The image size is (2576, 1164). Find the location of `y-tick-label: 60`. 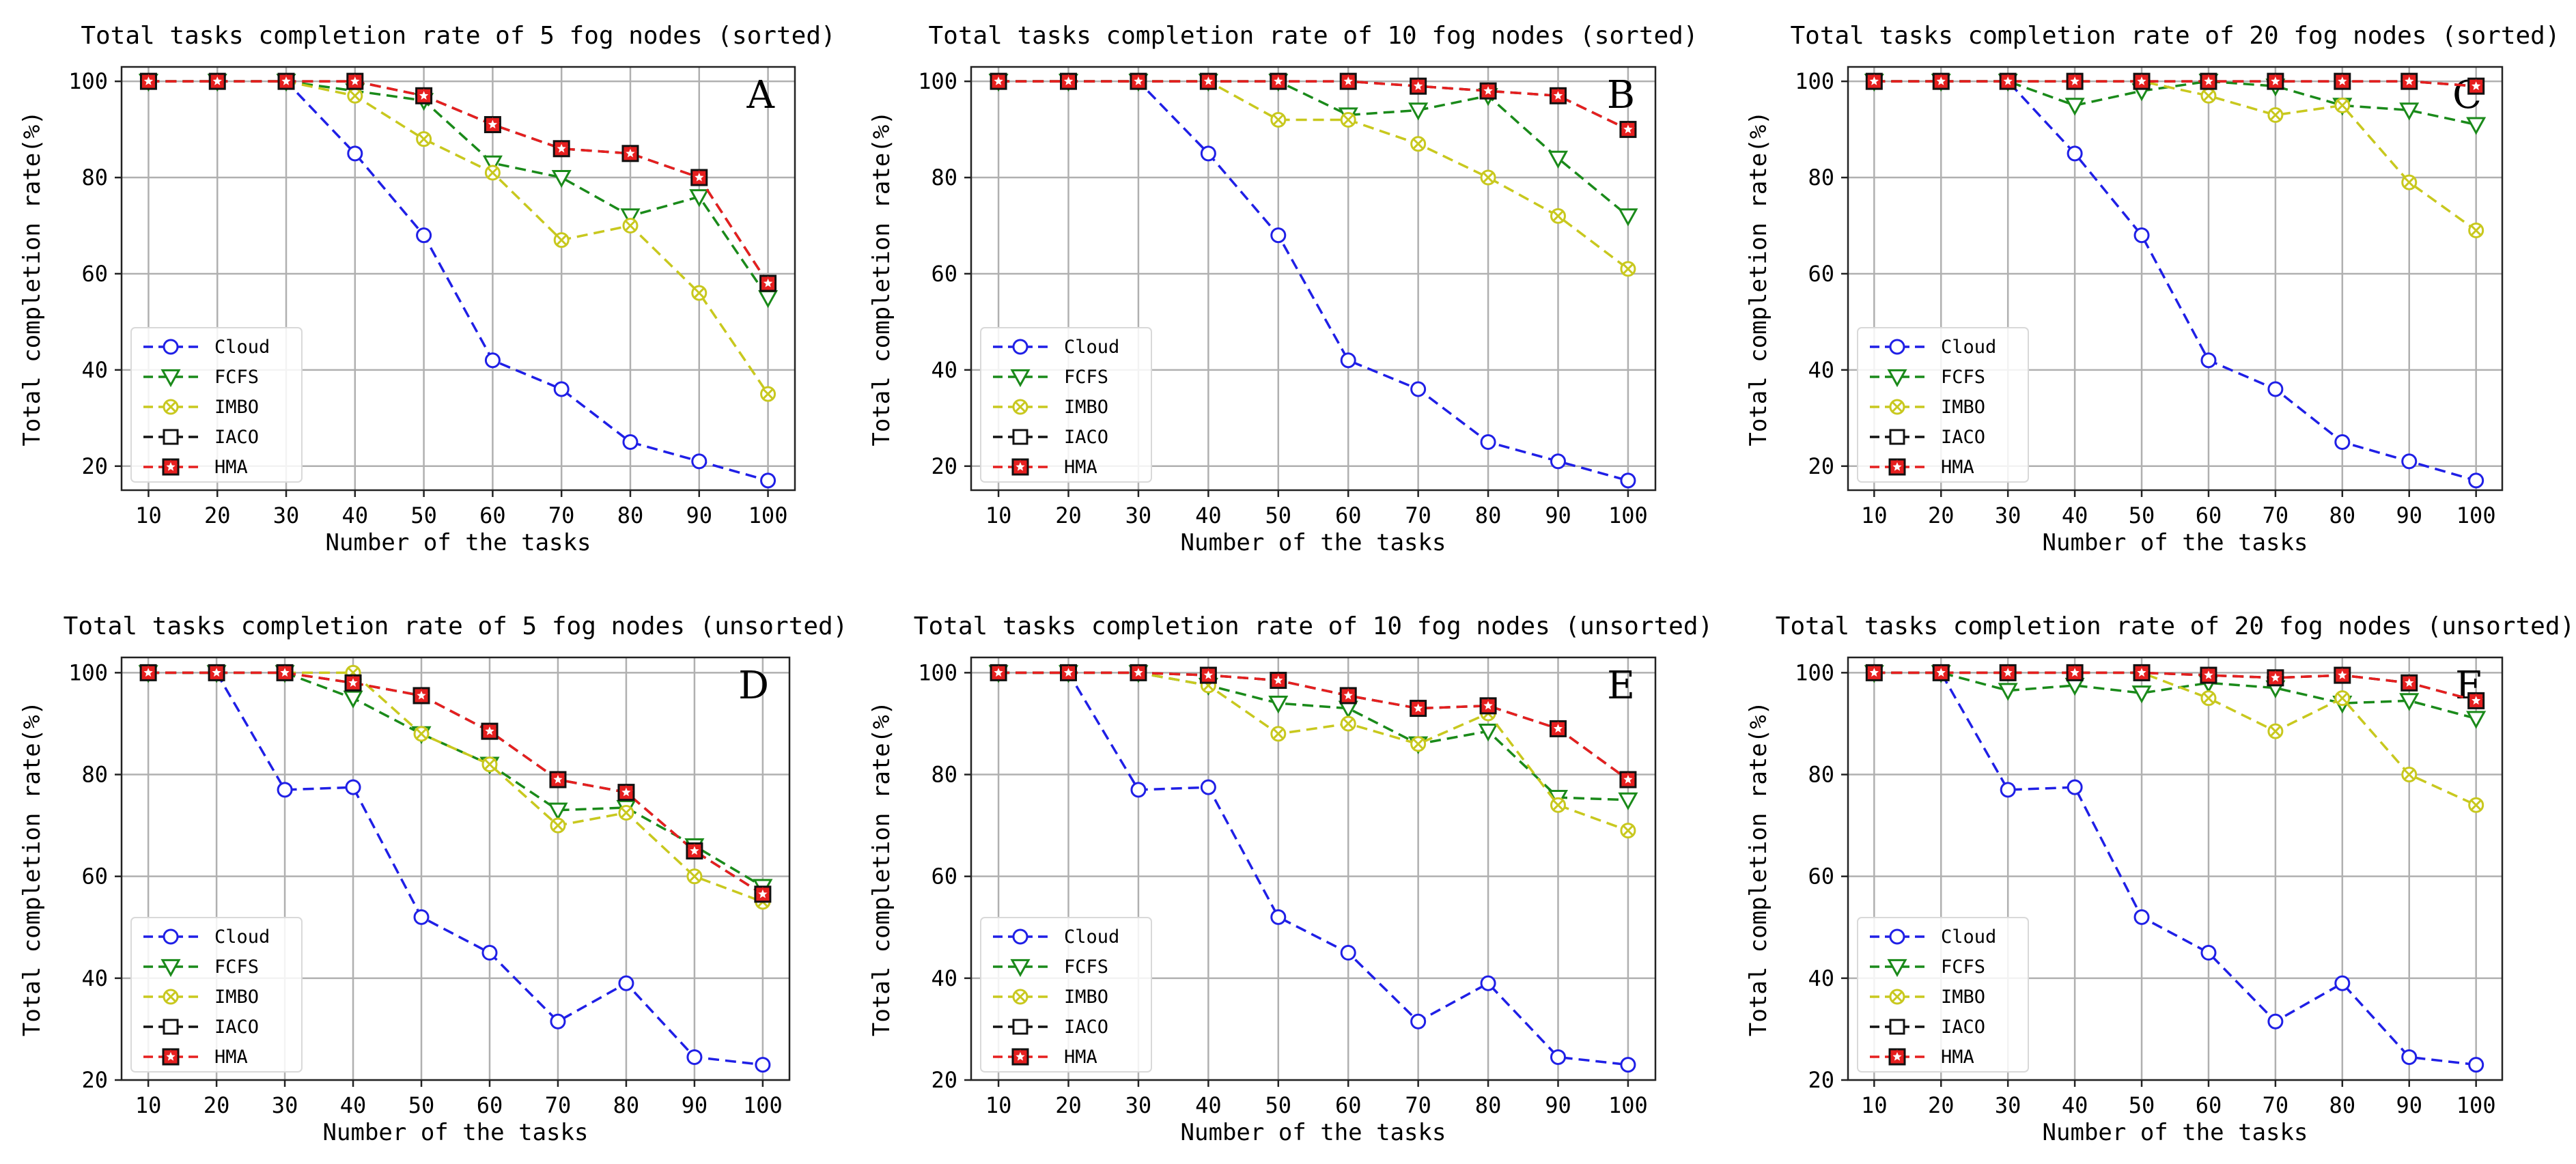

y-tick-label: 60 is located at coordinates (944, 274).